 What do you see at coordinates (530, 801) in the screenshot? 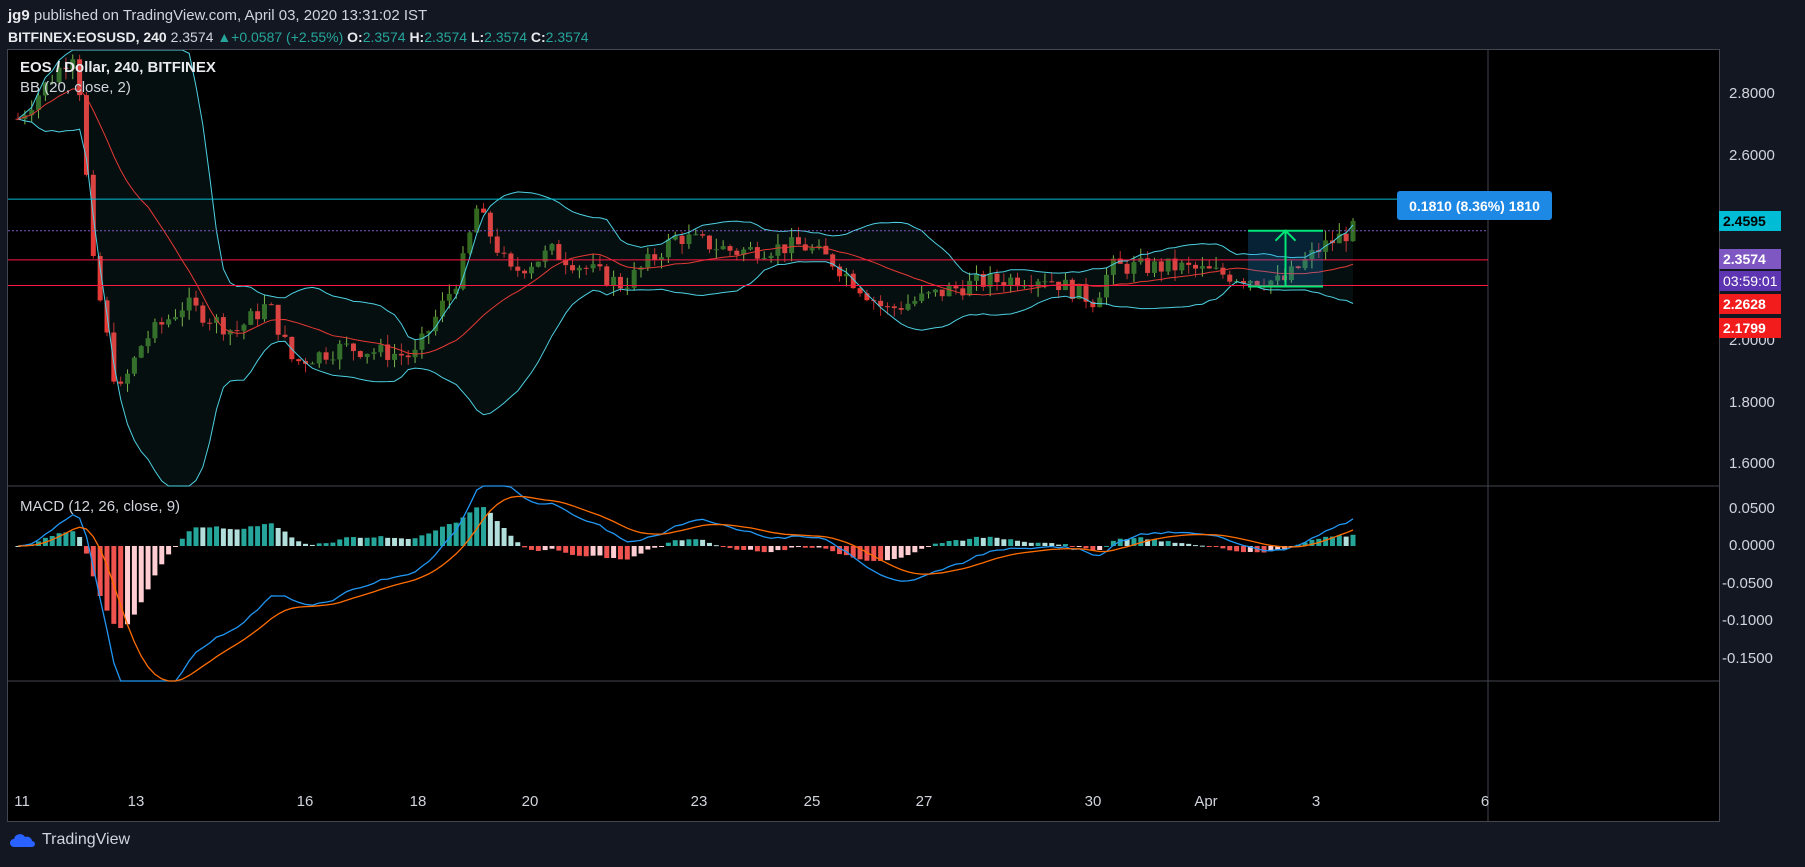
I see `time-axis-tick: 20` at bounding box center [530, 801].